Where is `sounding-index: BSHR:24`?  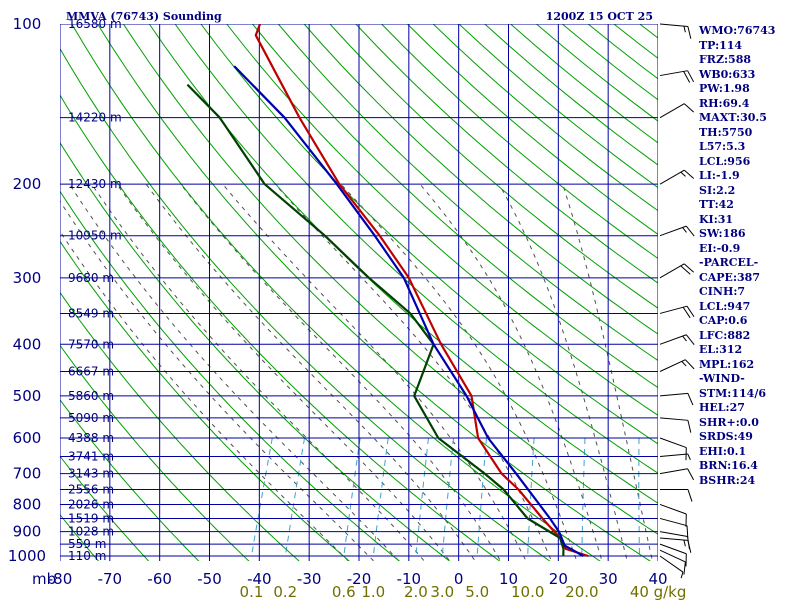
sounding-index: BSHR:24 is located at coordinates (727, 480).